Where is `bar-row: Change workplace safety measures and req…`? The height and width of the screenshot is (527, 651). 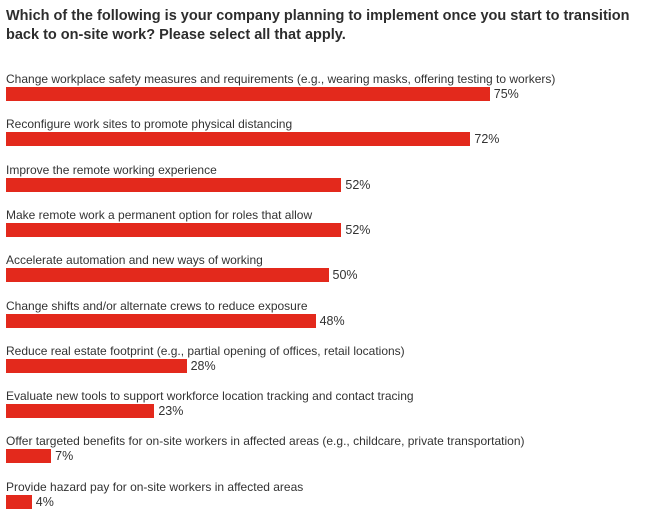 bar-row: Change workplace safety measures and req… is located at coordinates (325, 93).